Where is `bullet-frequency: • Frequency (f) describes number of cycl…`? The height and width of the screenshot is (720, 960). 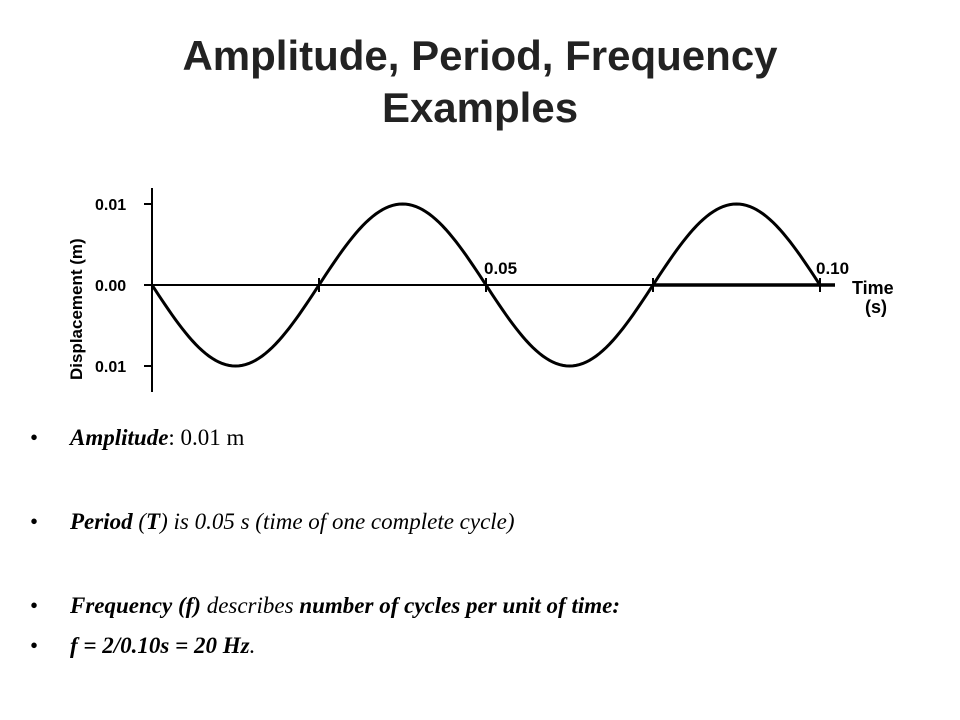
bullet-frequency: • Frequency (f) describes number of cycl… is located at coordinates (480, 606).